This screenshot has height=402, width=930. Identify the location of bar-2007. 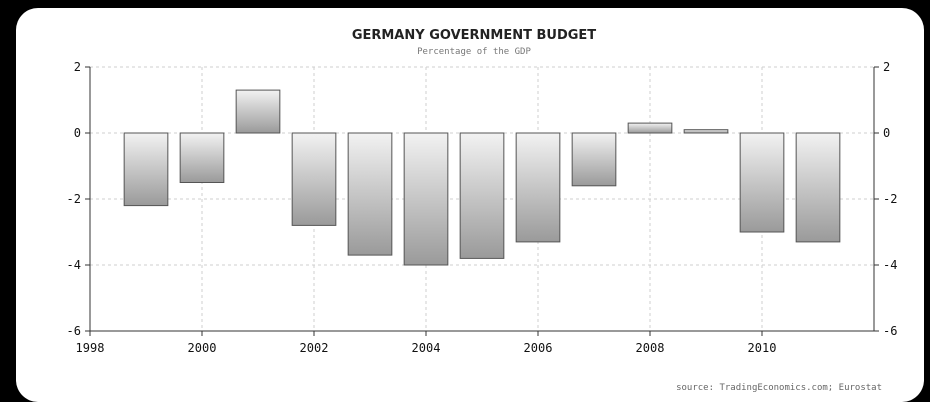
(594, 159).